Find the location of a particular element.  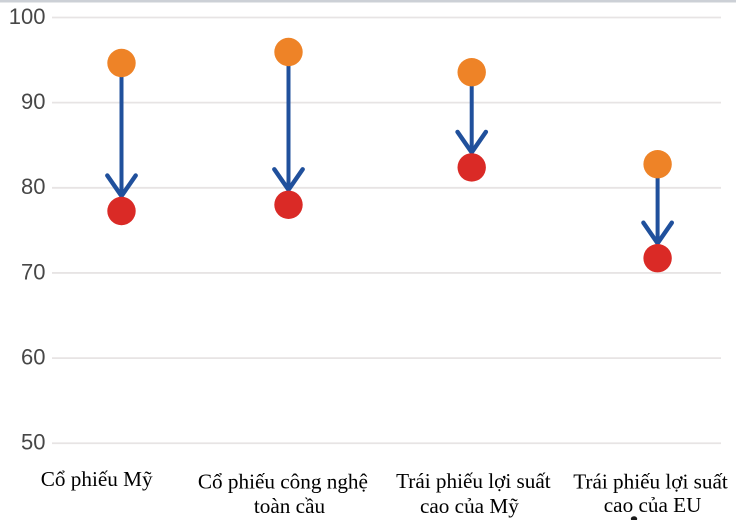

svg-text: toàn cầu is located at coordinates (290, 506).